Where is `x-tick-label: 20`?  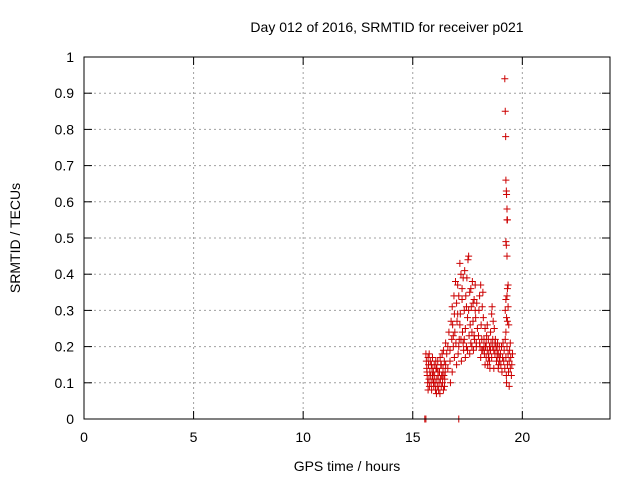
x-tick-label: 20 is located at coordinates (523, 437).